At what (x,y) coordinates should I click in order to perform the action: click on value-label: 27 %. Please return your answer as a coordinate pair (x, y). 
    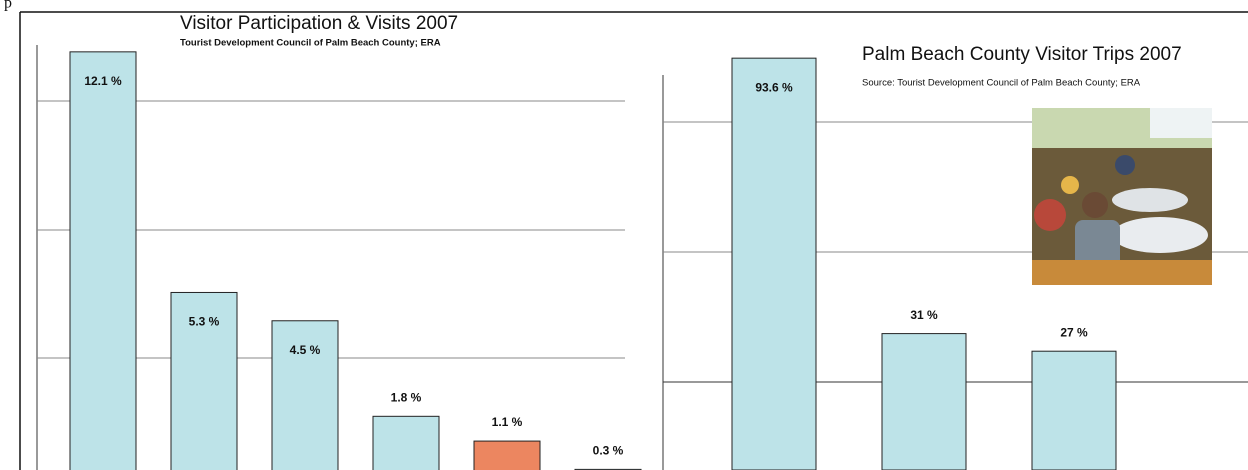
    Looking at the image, I should click on (1074, 332).